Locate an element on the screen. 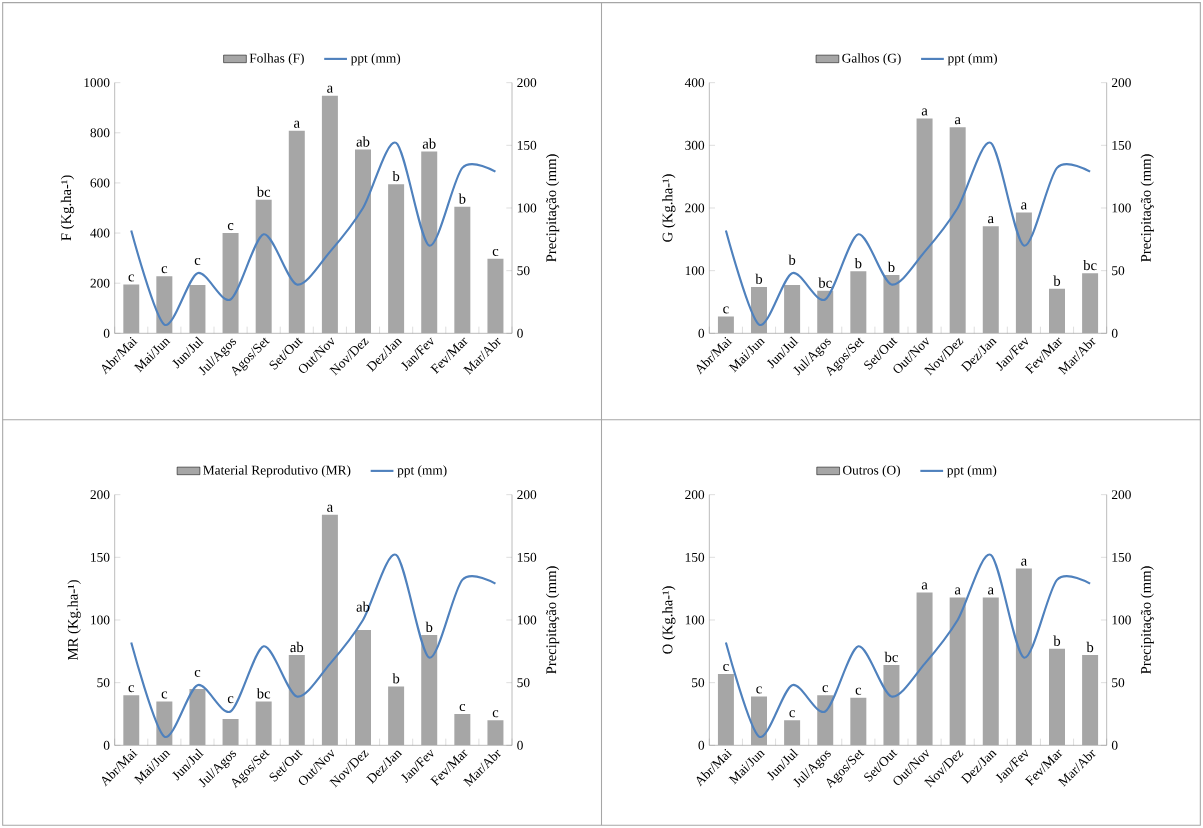 The width and height of the screenshot is (1203, 828). y-tick-label: 600 is located at coordinates (100, 183).